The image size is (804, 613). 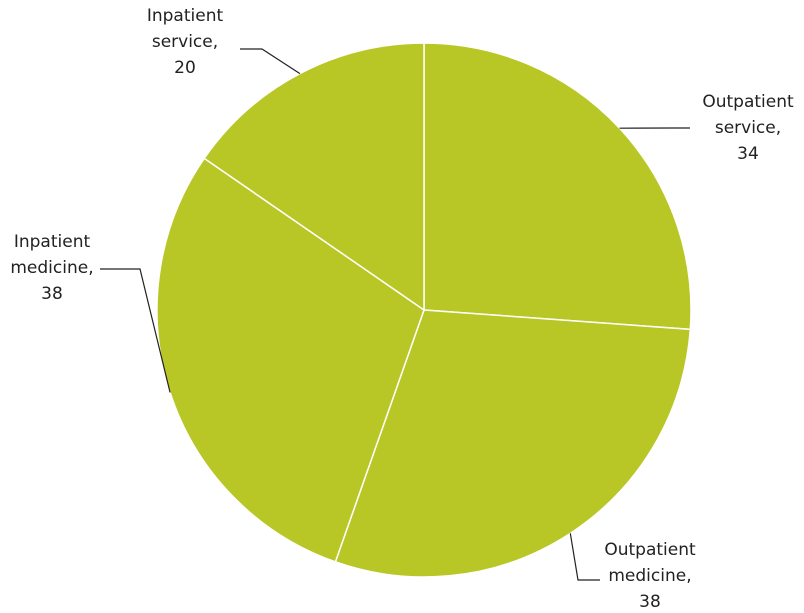 What do you see at coordinates (314, 177) in the screenshot?
I see `pie-slice` at bounding box center [314, 177].